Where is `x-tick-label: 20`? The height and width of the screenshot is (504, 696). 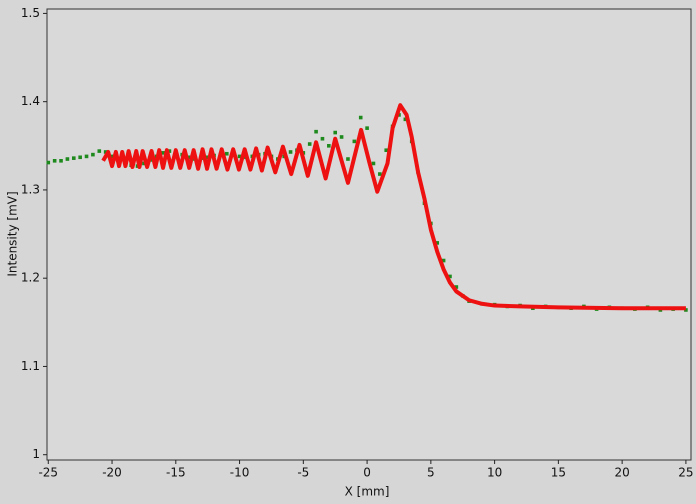 x-tick-label: 20 is located at coordinates (621, 473).